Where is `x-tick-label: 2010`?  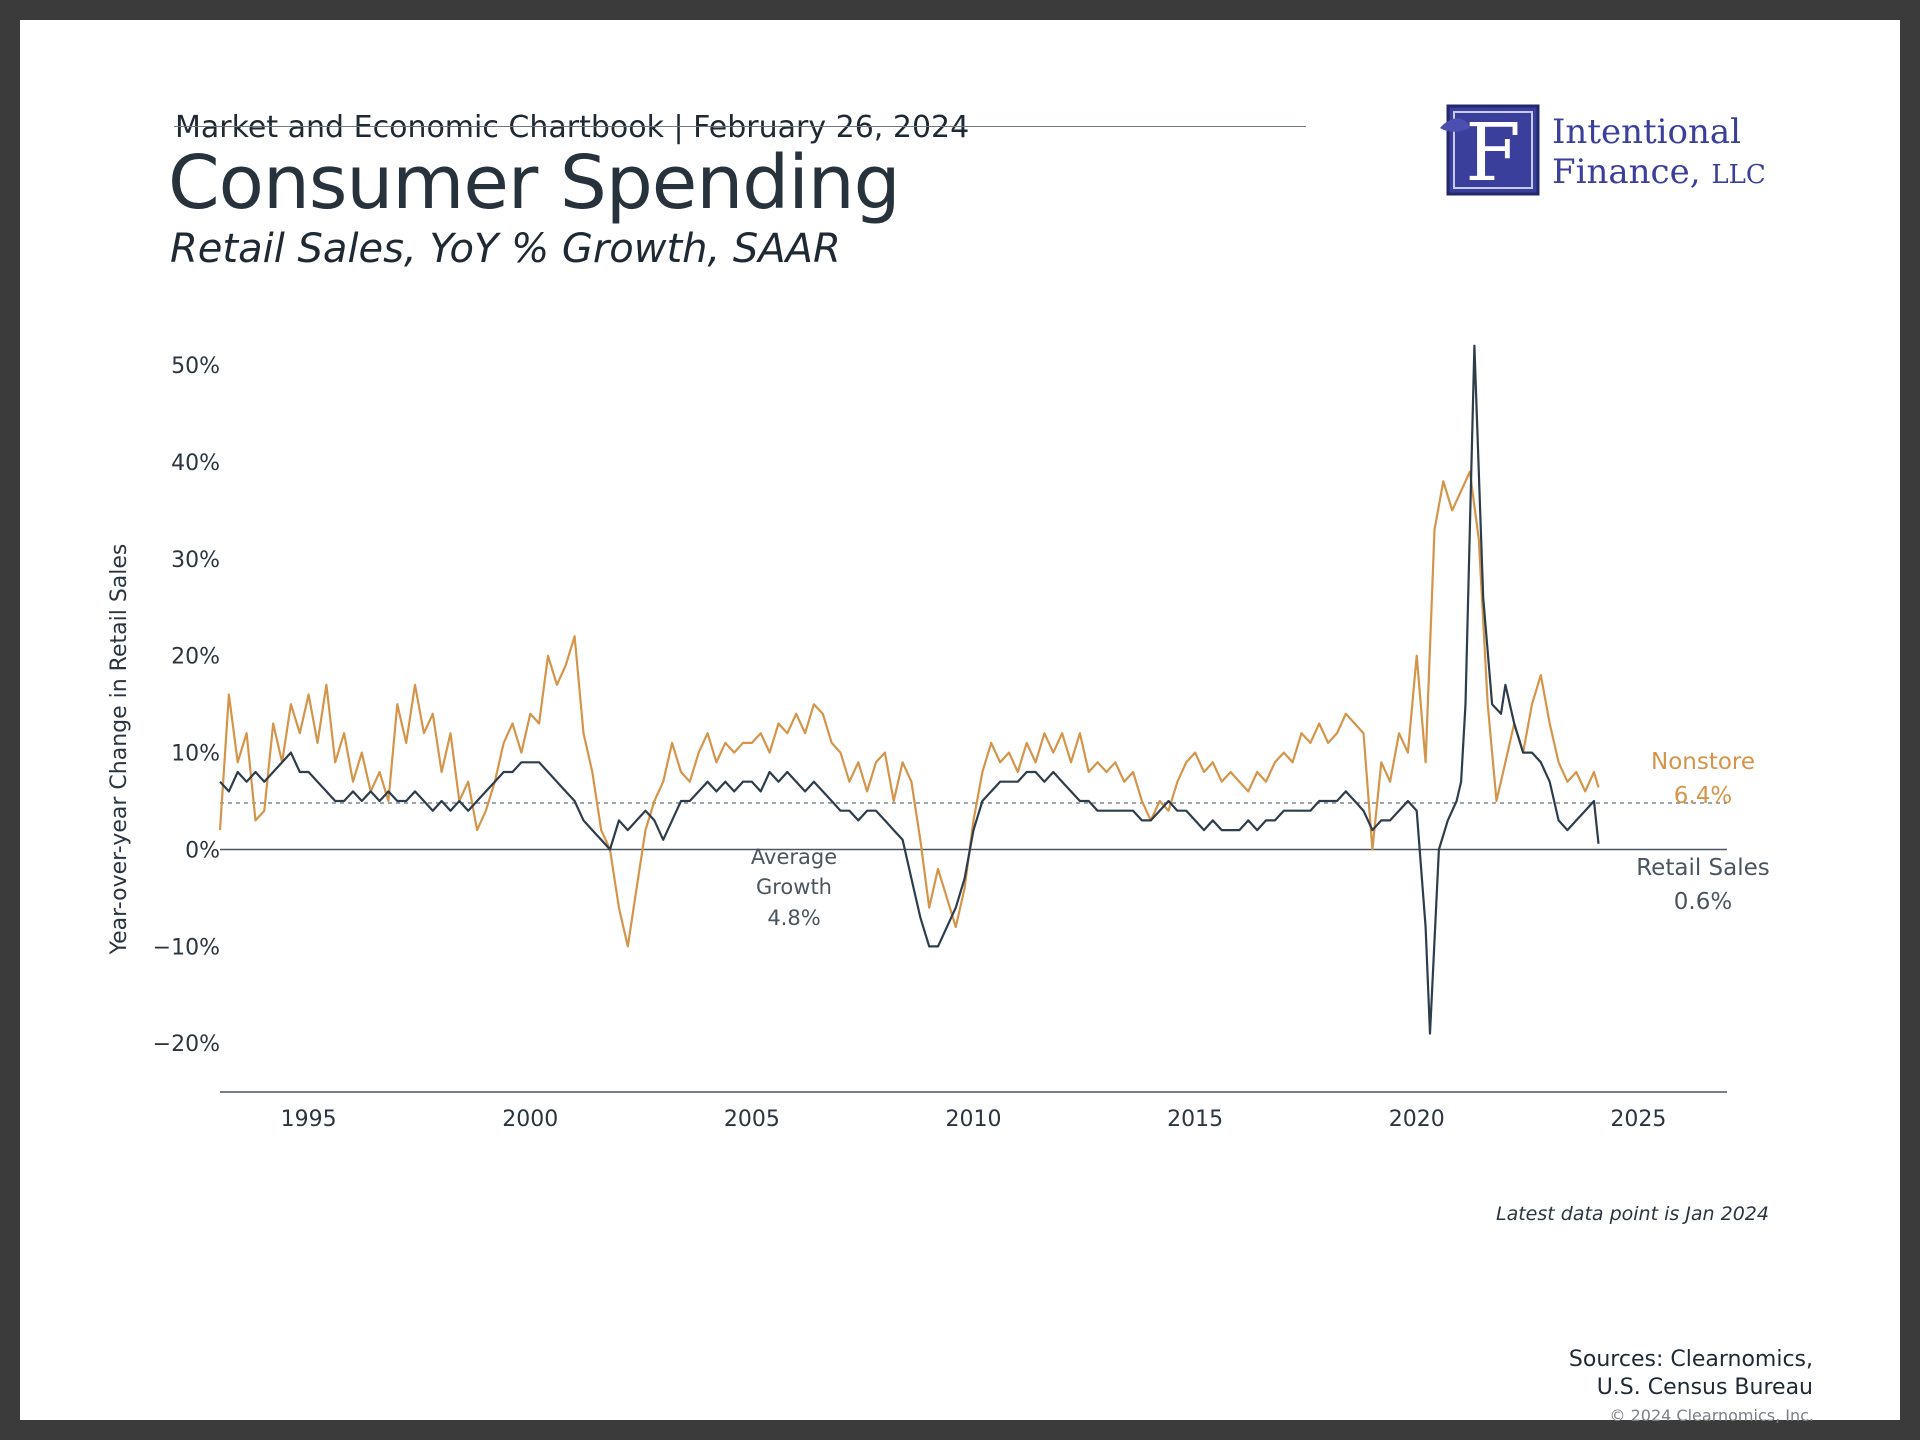
x-tick-label: 2010 is located at coordinates (974, 1119).